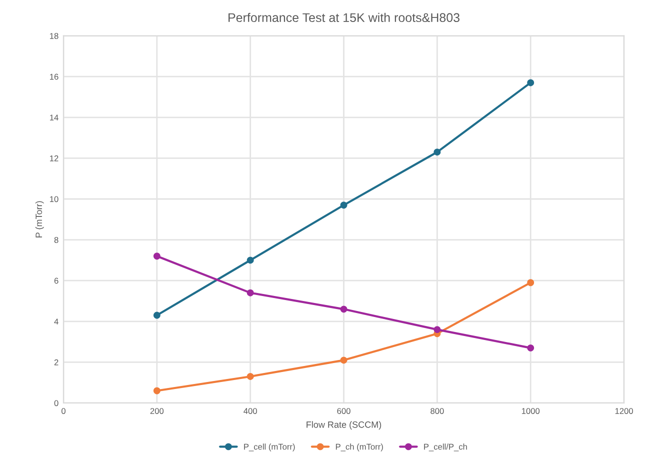 The image size is (648, 459). What do you see at coordinates (624, 411) in the screenshot?
I see `x-tick-label: 1200` at bounding box center [624, 411].